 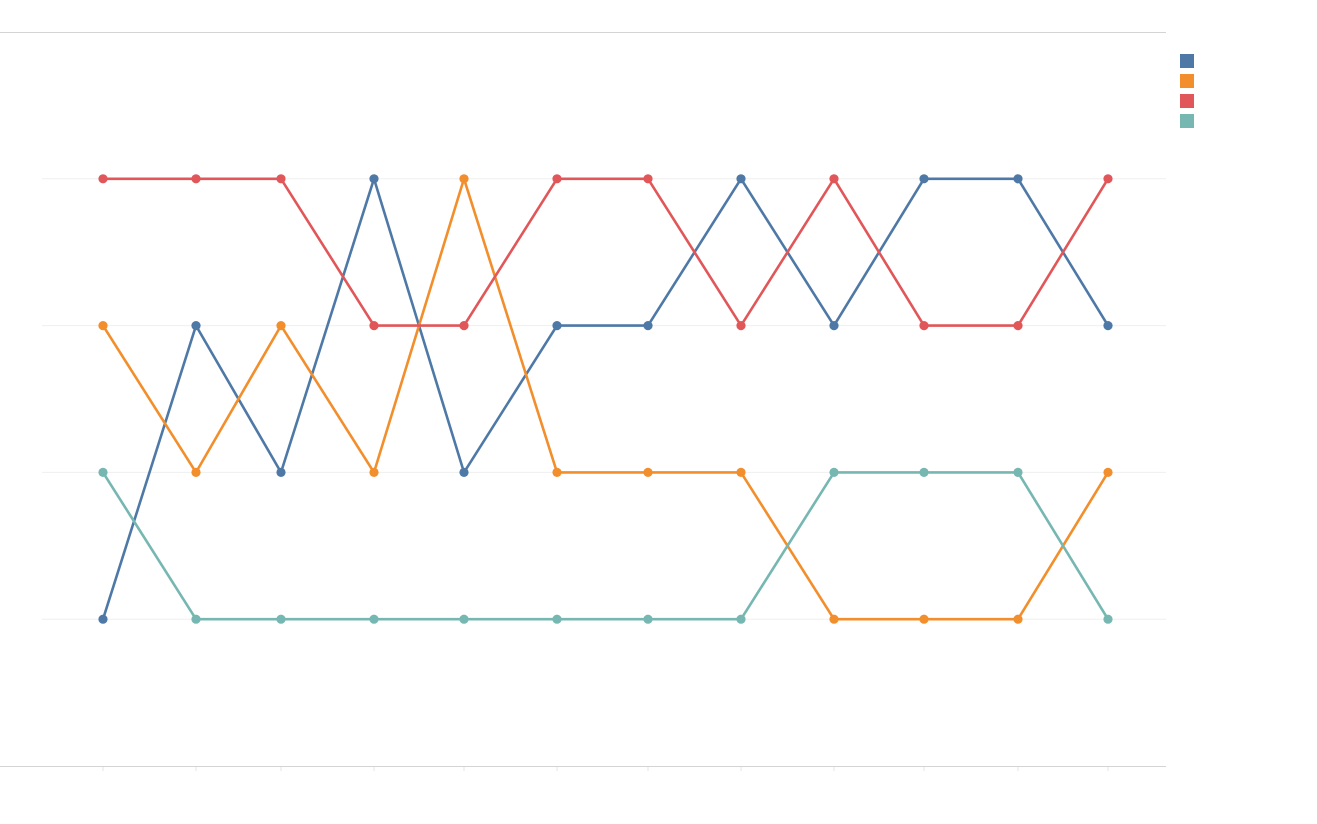 What do you see at coordinates (557, 619) in the screenshot?
I see `data-point-s4-x6` at bounding box center [557, 619].